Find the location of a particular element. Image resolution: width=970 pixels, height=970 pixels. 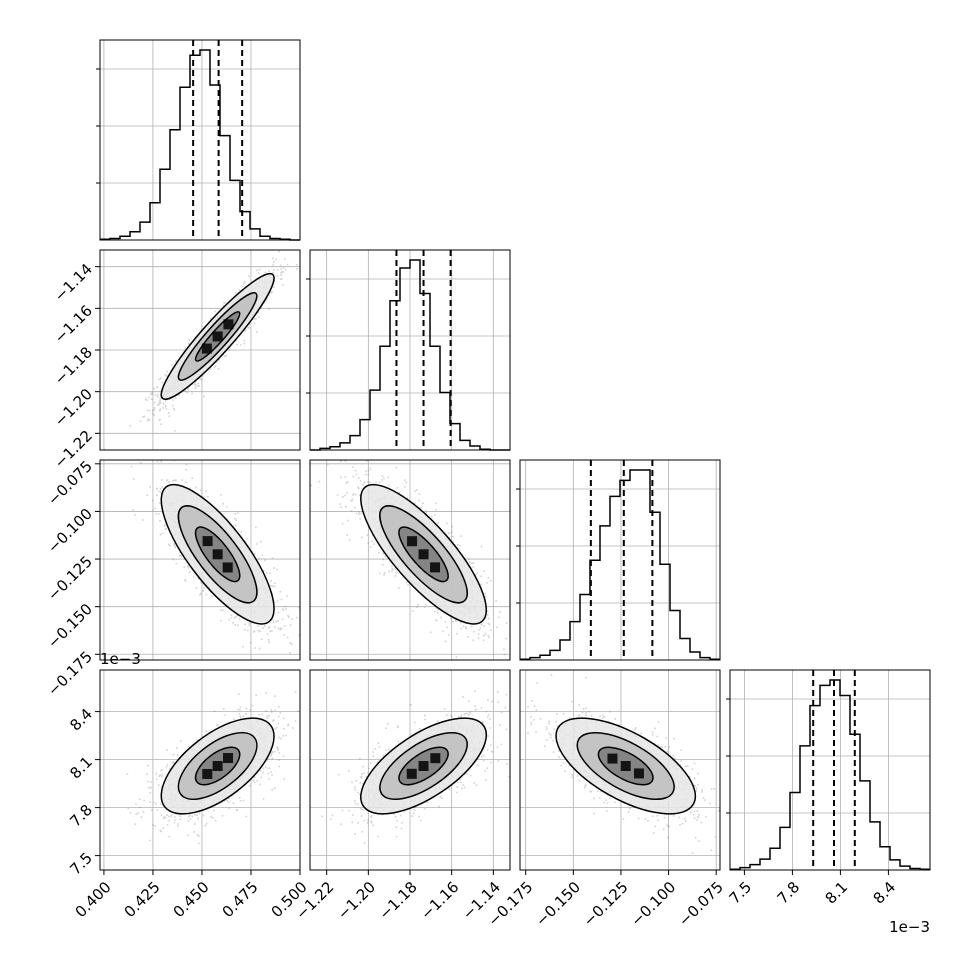

x-tick-label: 0.450 is located at coordinates (191, 899).